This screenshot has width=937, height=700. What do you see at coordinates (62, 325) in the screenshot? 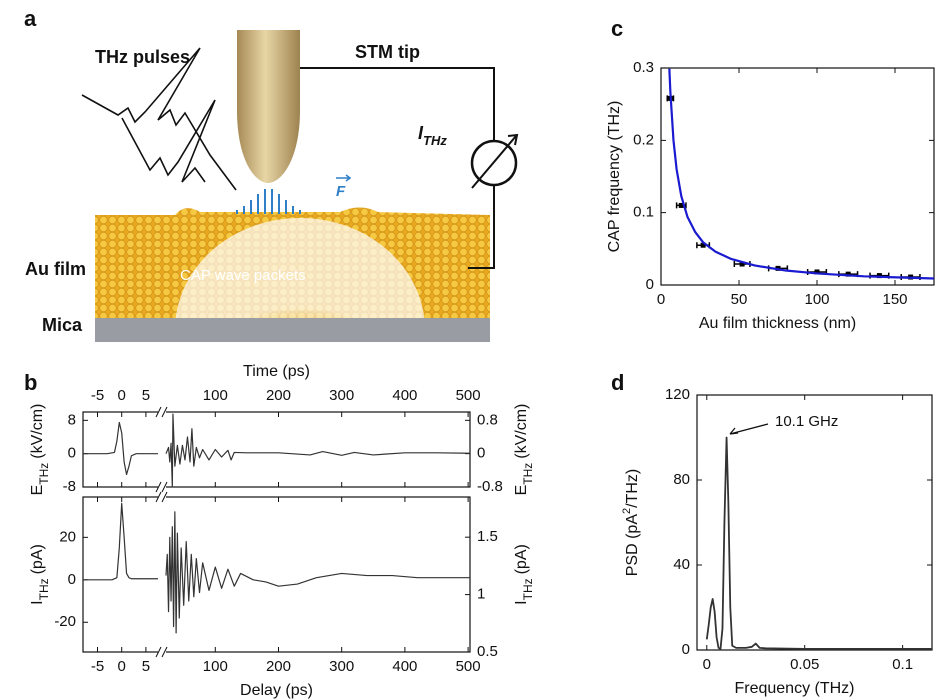
I see `label: Mica` at bounding box center [62, 325].